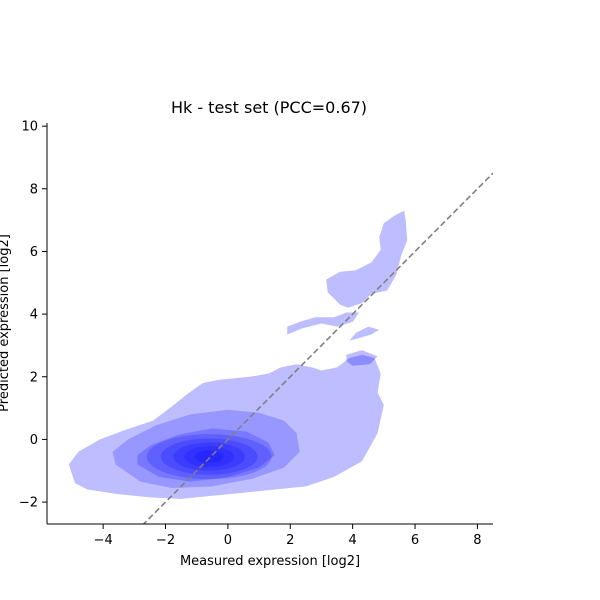 The height and width of the screenshot is (600, 600). I want to click on y-tick-label: 0, so click(34, 440).